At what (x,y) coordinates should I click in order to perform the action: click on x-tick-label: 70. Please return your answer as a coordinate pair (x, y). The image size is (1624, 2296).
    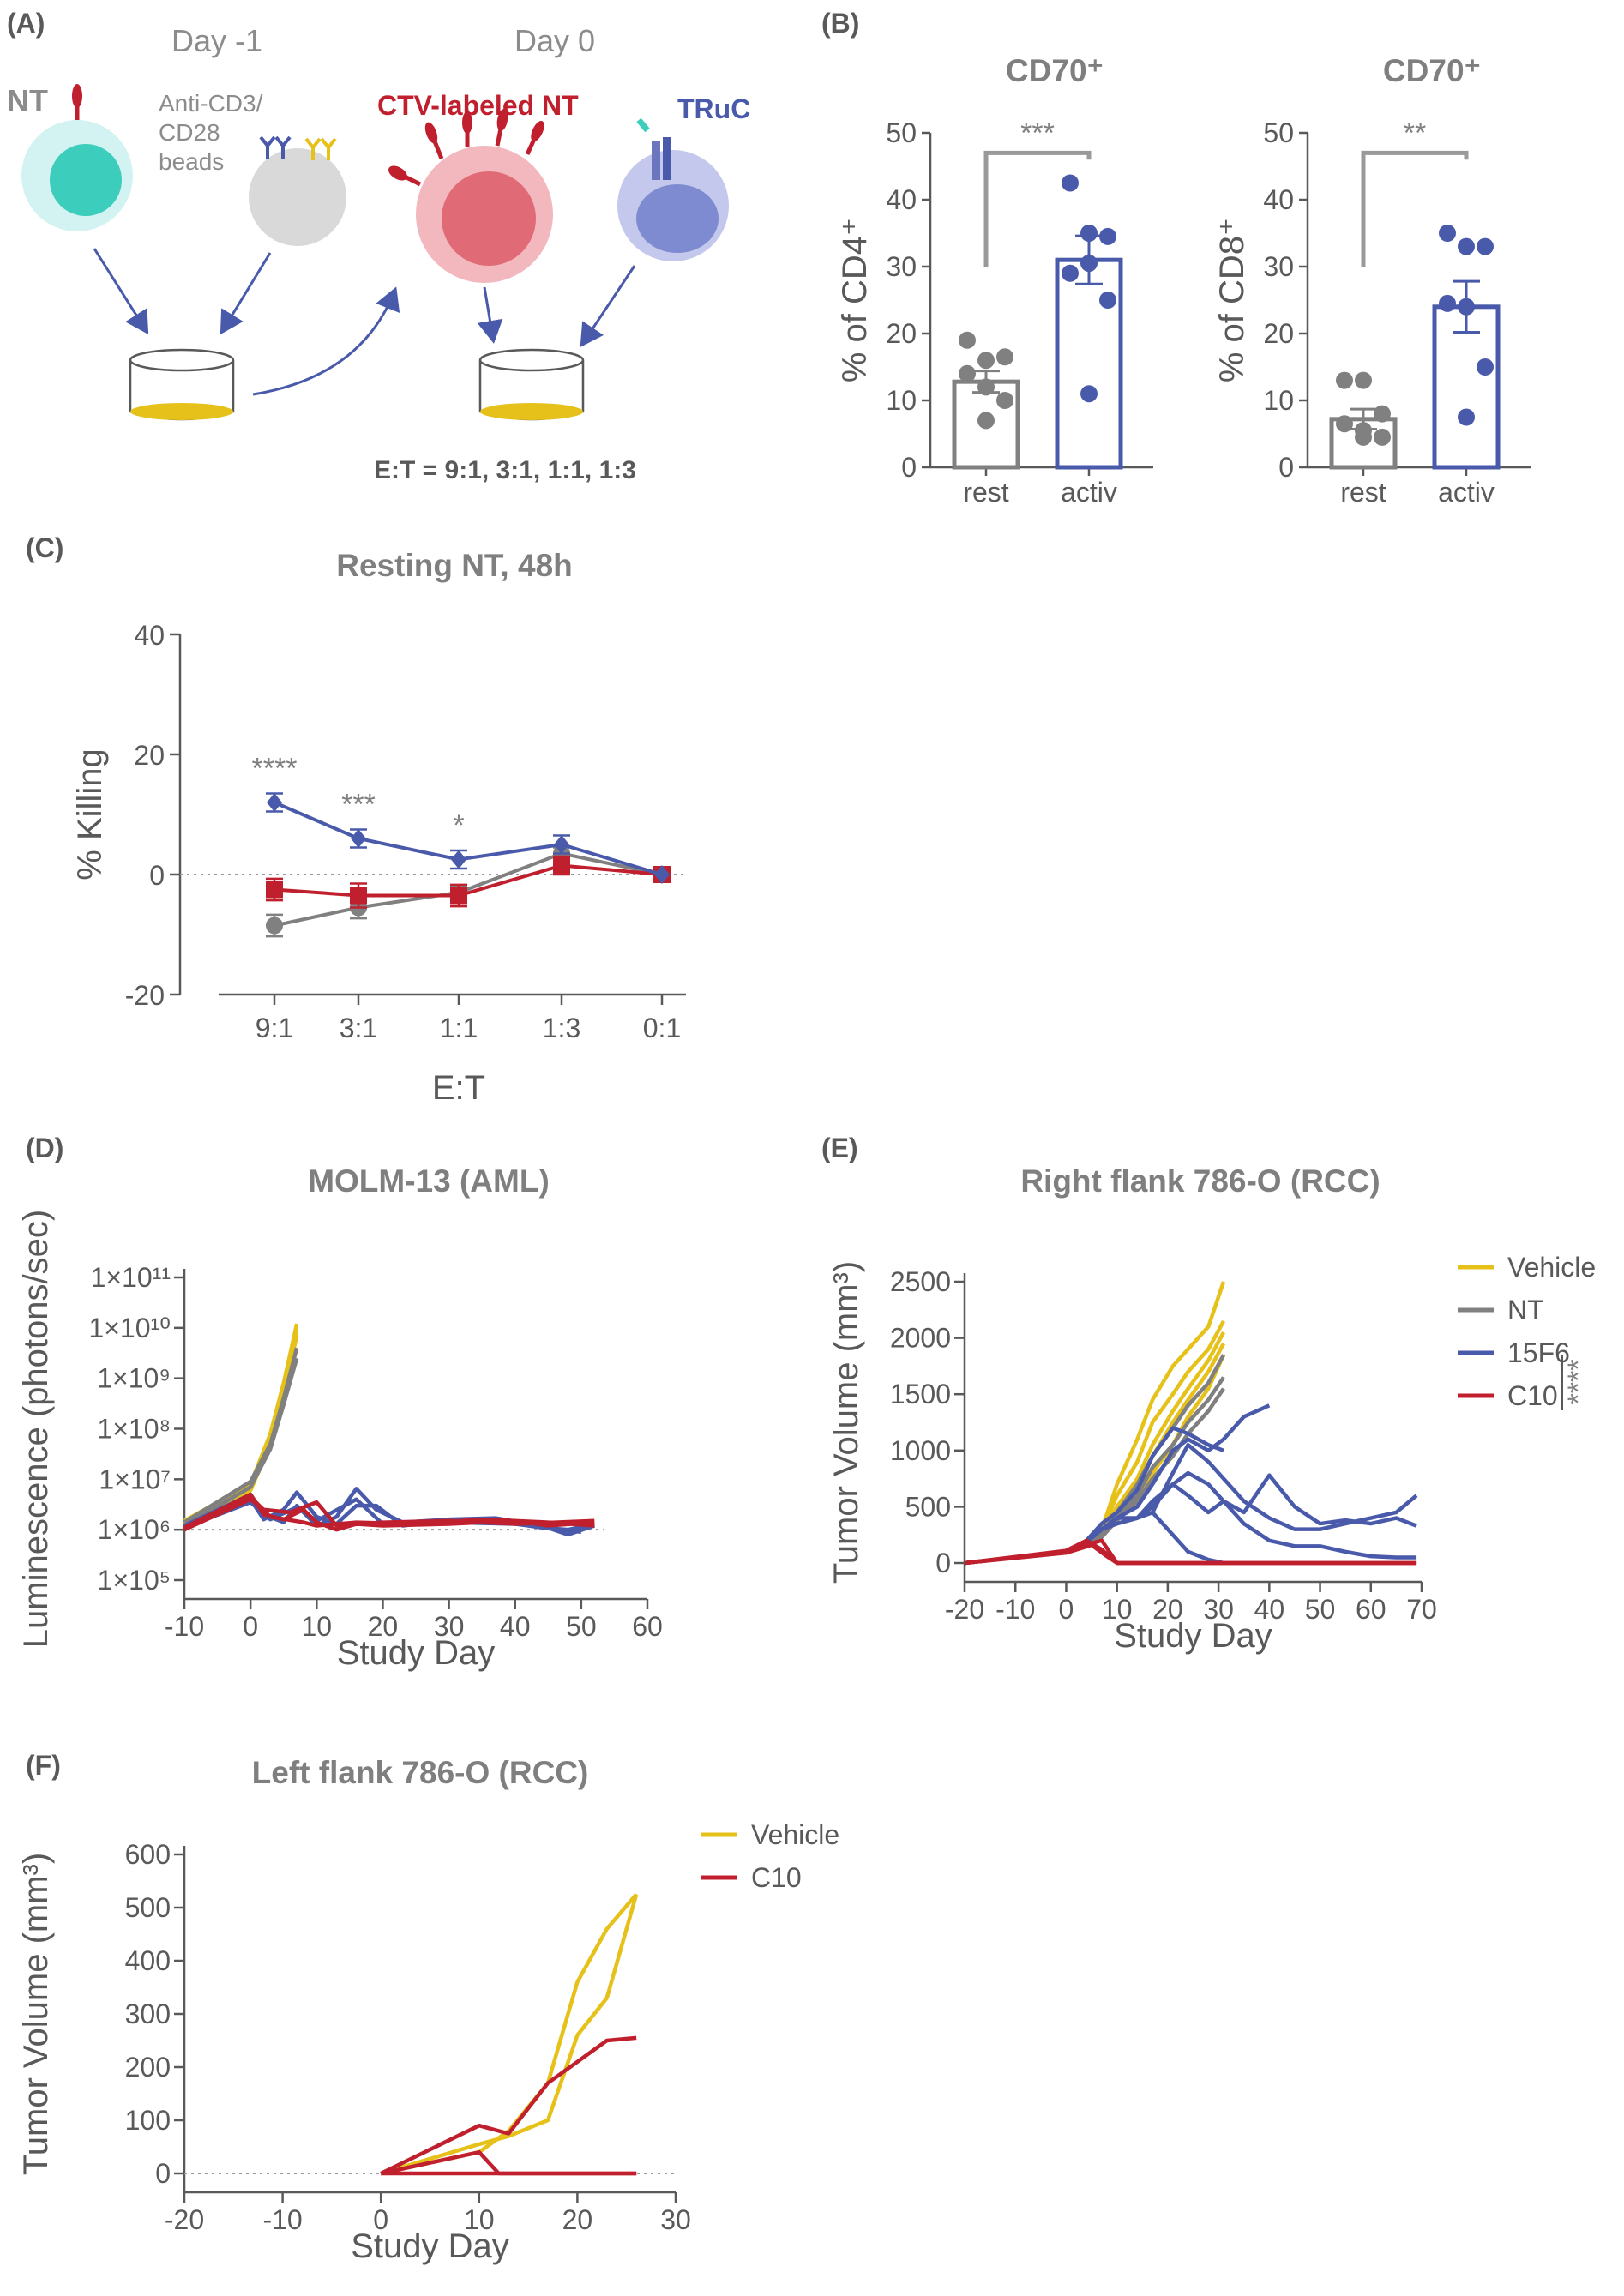
    Looking at the image, I should click on (1421, 1609).